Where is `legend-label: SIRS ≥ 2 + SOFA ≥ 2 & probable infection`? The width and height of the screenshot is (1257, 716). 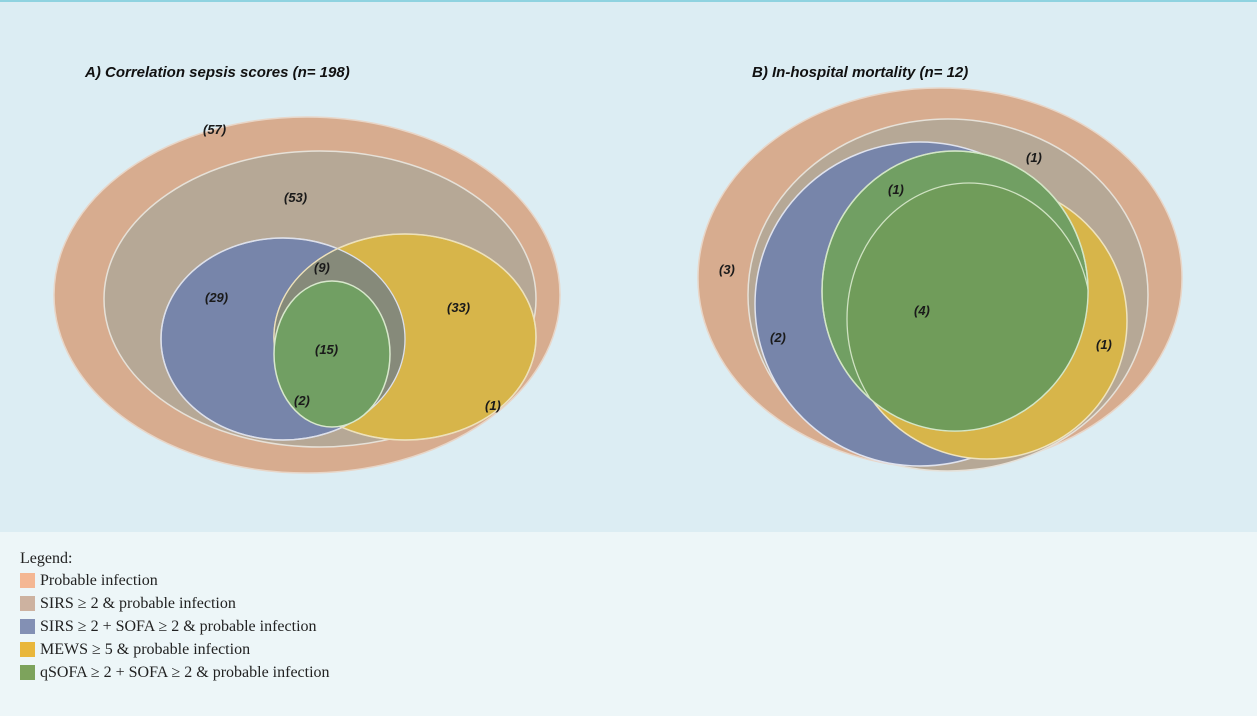 legend-label: SIRS ≥ 2 + SOFA ≥ 2 & probable infection is located at coordinates (178, 626).